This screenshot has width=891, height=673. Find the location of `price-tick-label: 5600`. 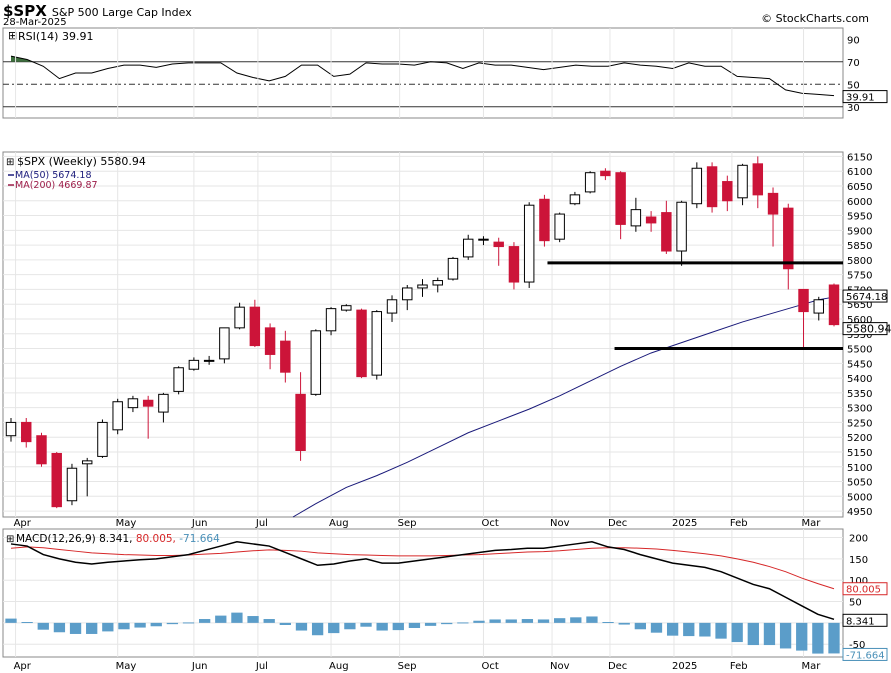

price-tick-label: 5600 is located at coordinates (859, 320).